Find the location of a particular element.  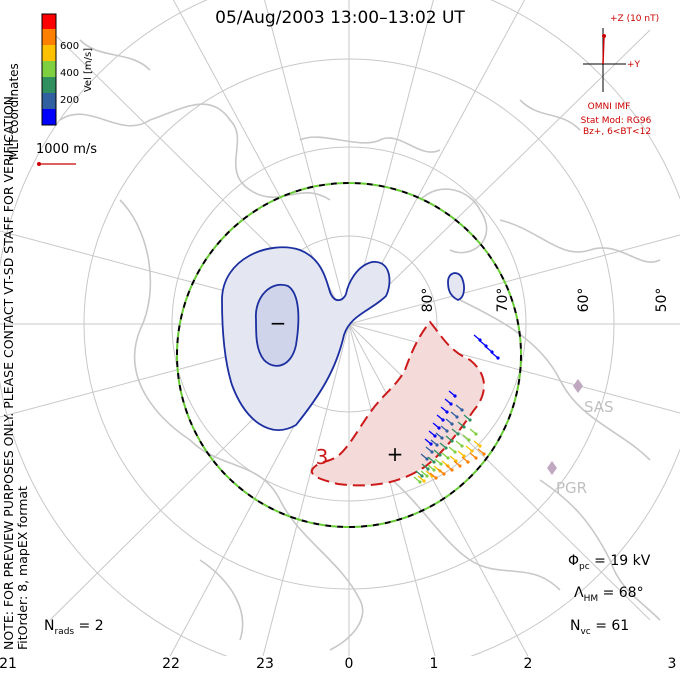

stat-n-vc: Nvc = 61 is located at coordinates (599, 627).